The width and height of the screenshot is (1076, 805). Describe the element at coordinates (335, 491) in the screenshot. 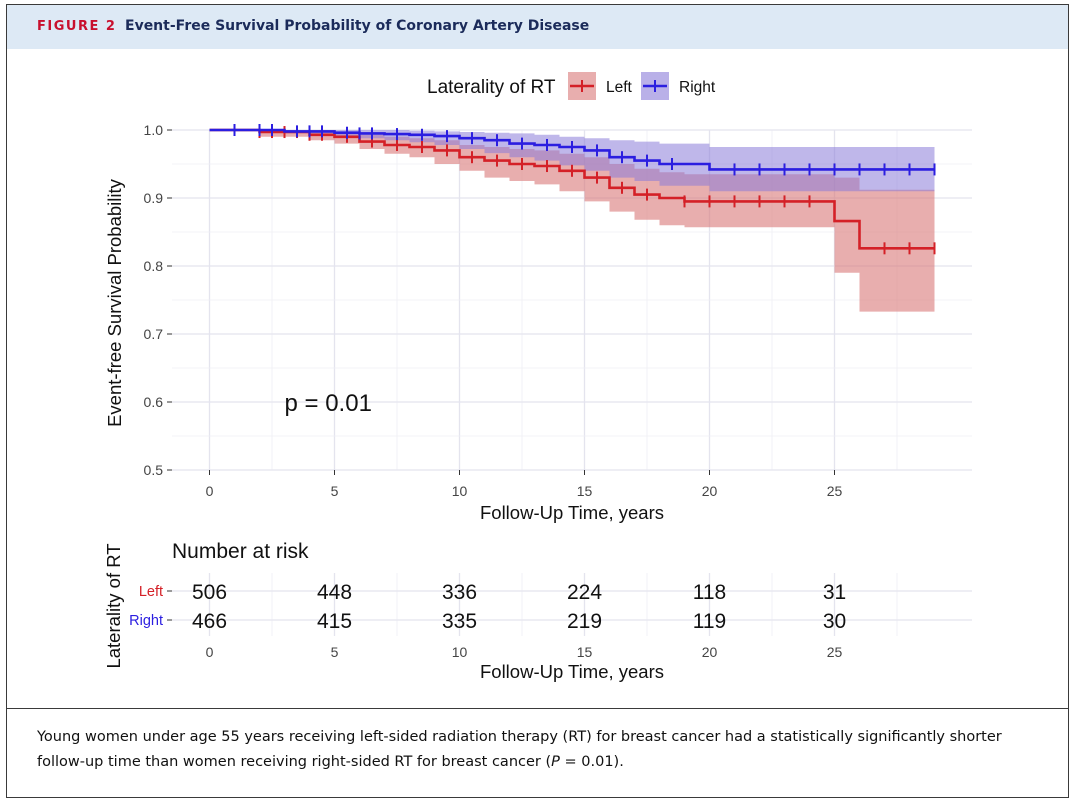

I see `x-tick-label-1: 5` at that location.